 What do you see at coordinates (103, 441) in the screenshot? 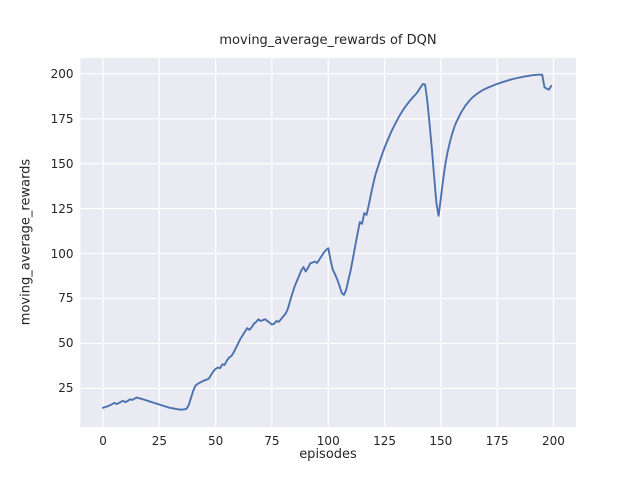
I see `x-tick-label: 0` at bounding box center [103, 441].